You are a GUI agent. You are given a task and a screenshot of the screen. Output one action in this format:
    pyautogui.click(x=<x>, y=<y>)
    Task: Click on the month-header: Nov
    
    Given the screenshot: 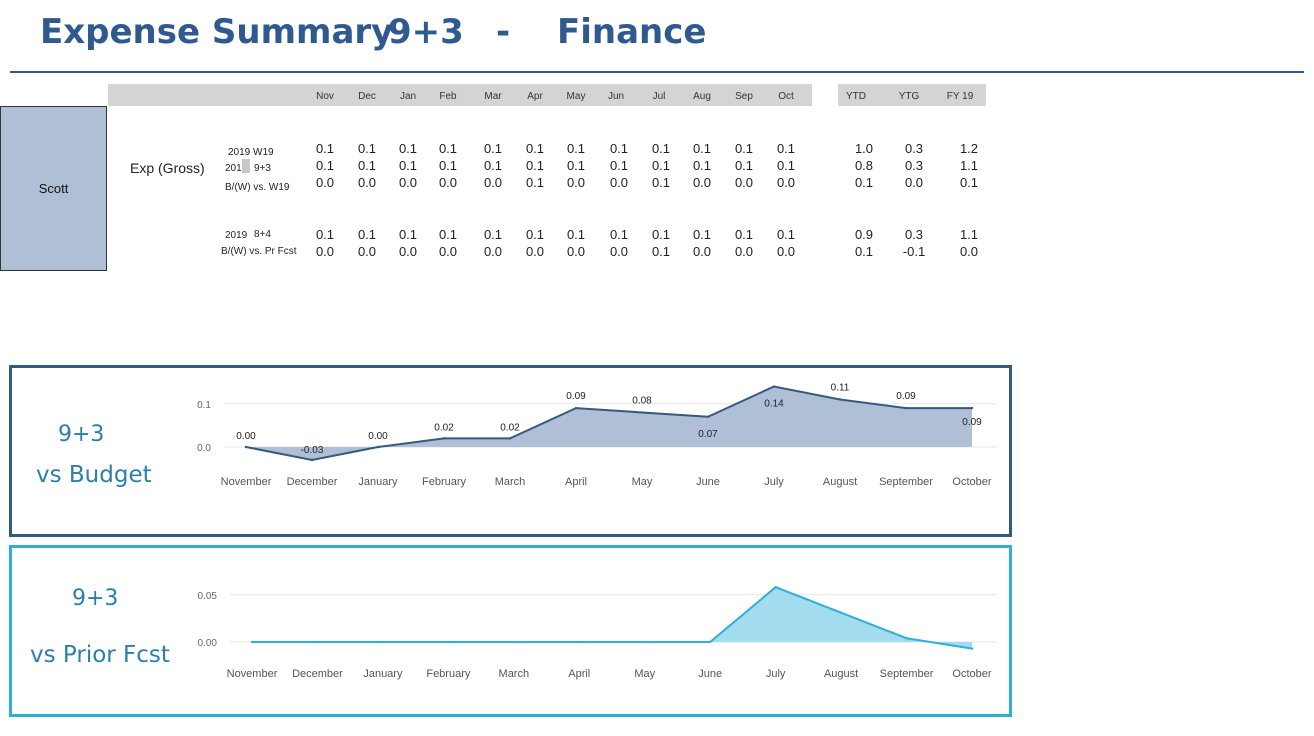 What is the action you would take?
    pyautogui.click(x=325, y=96)
    